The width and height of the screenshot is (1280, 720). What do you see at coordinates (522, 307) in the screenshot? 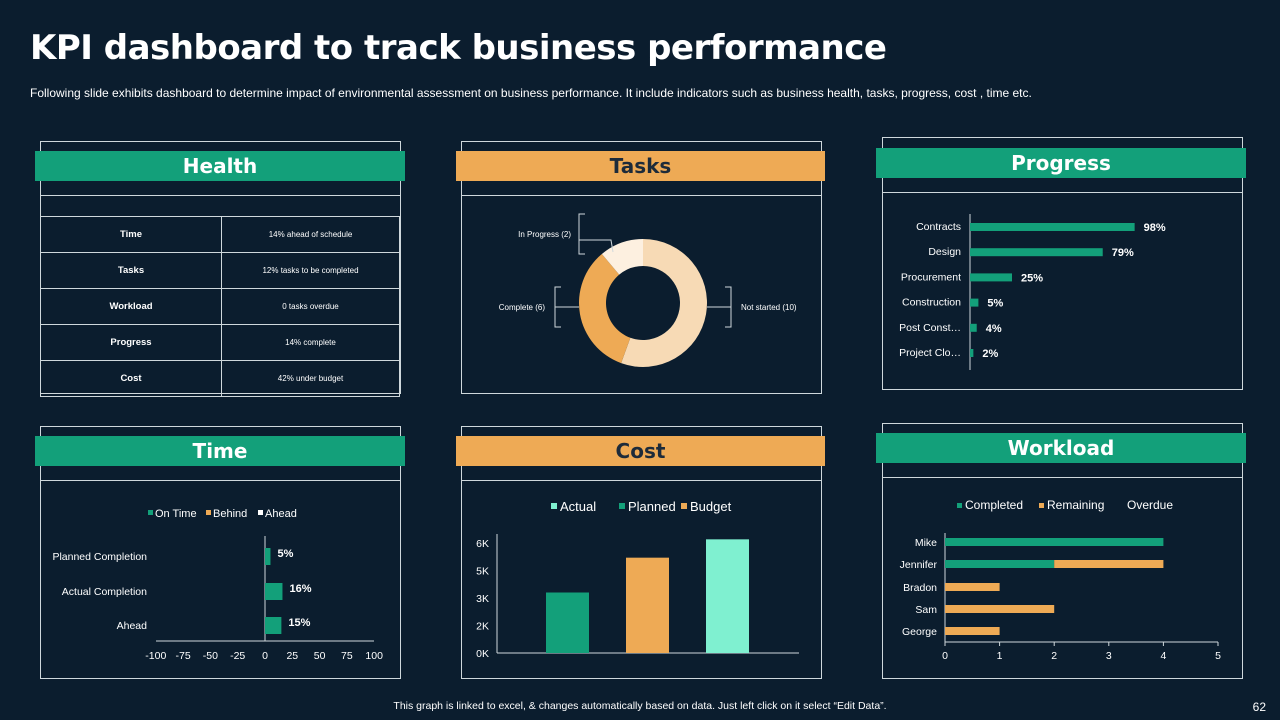
I see `tasks-label: Complete (6)` at bounding box center [522, 307].